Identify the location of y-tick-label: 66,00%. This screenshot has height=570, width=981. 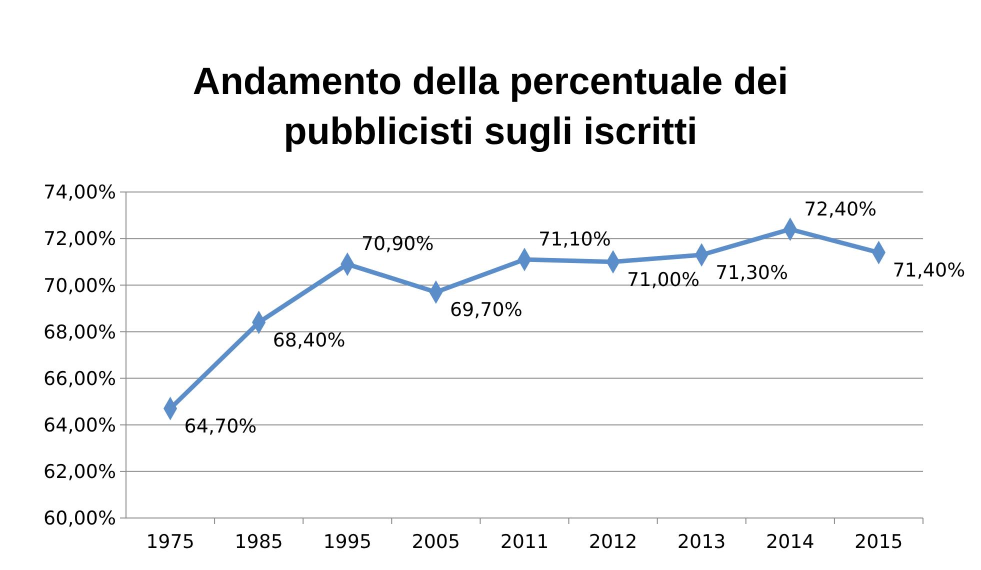
(80, 379).